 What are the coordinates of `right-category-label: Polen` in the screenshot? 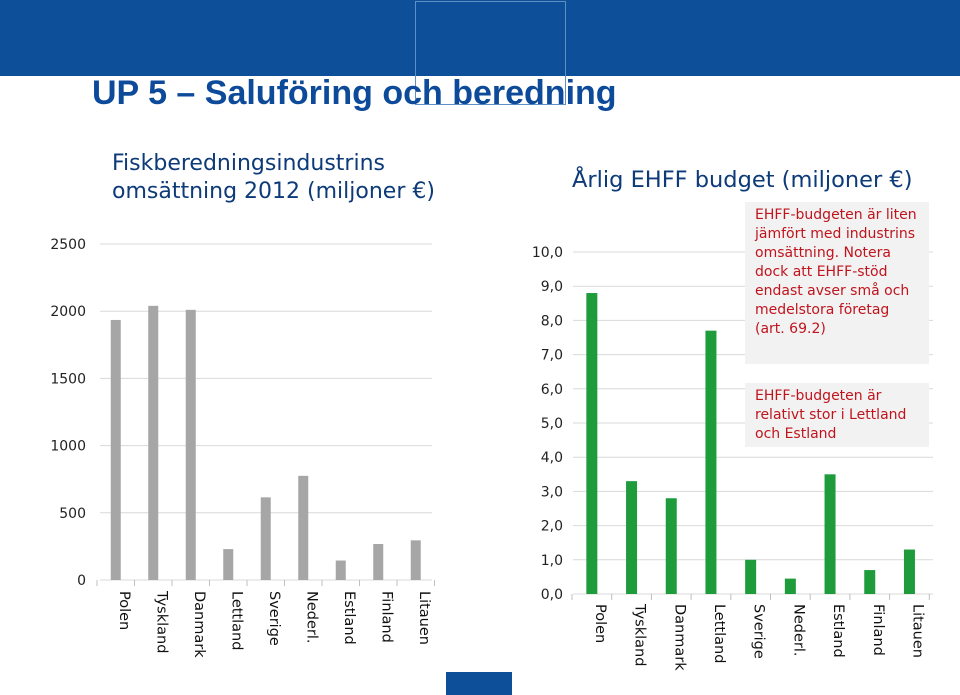 It's located at (600, 623).